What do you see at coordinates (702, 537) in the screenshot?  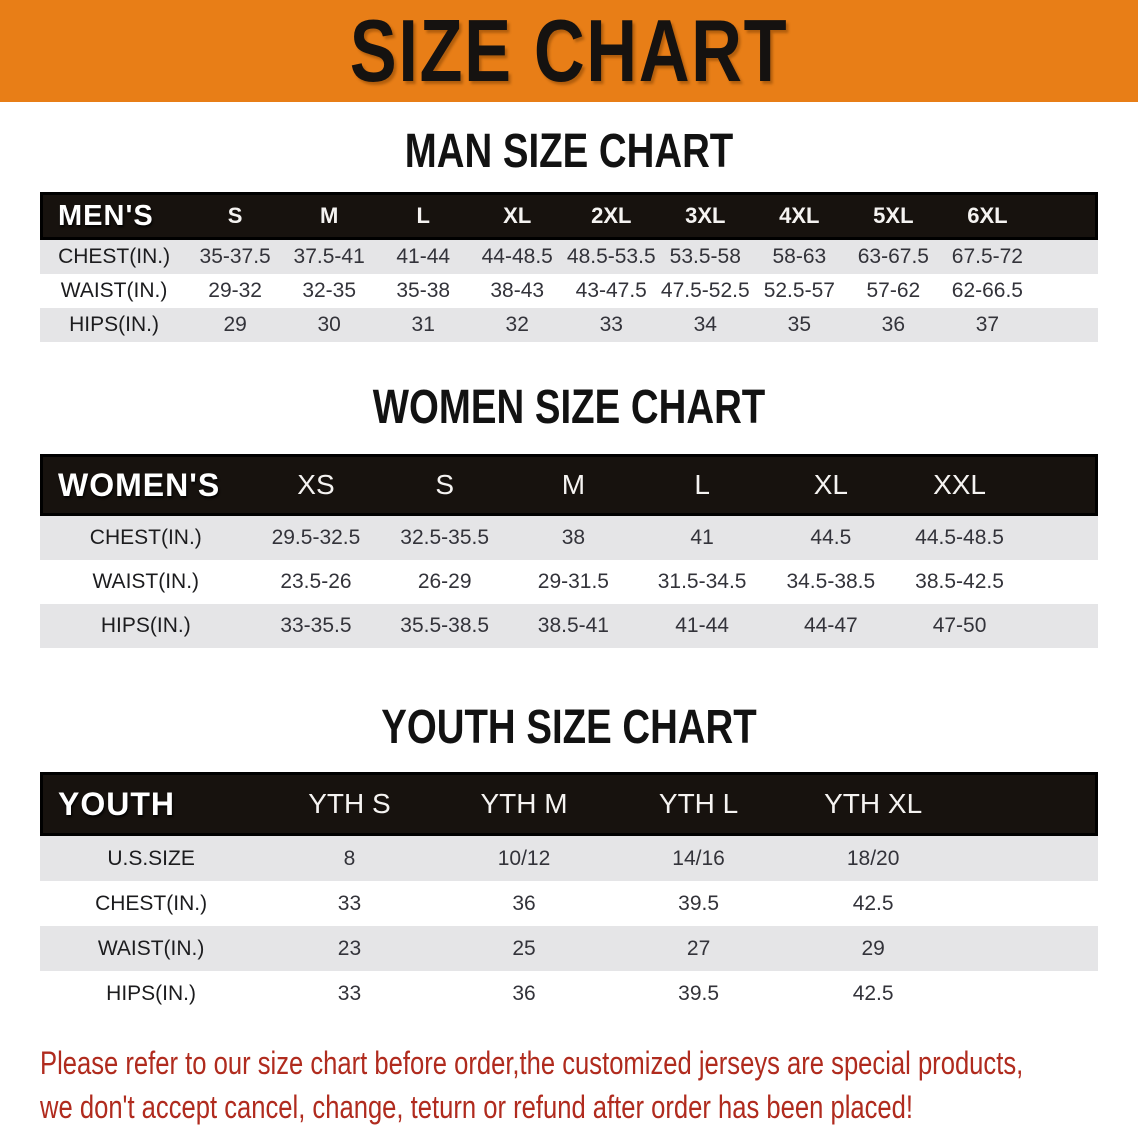 I see `measurement-value: 41` at bounding box center [702, 537].